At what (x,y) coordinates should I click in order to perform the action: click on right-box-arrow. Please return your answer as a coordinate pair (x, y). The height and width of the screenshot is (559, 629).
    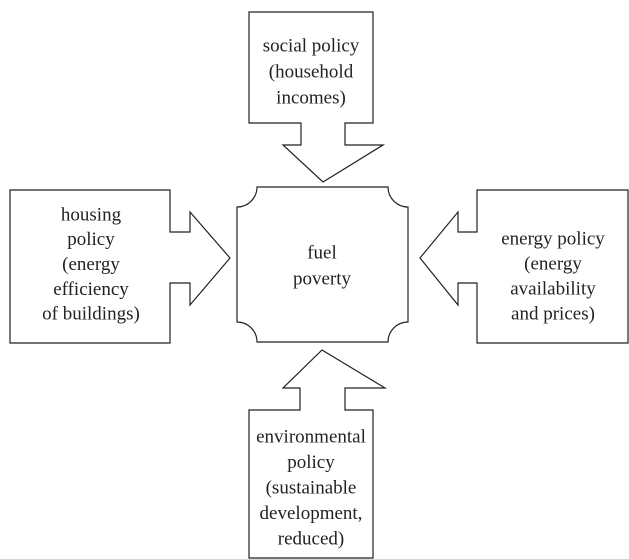
    Looking at the image, I should click on (524, 266).